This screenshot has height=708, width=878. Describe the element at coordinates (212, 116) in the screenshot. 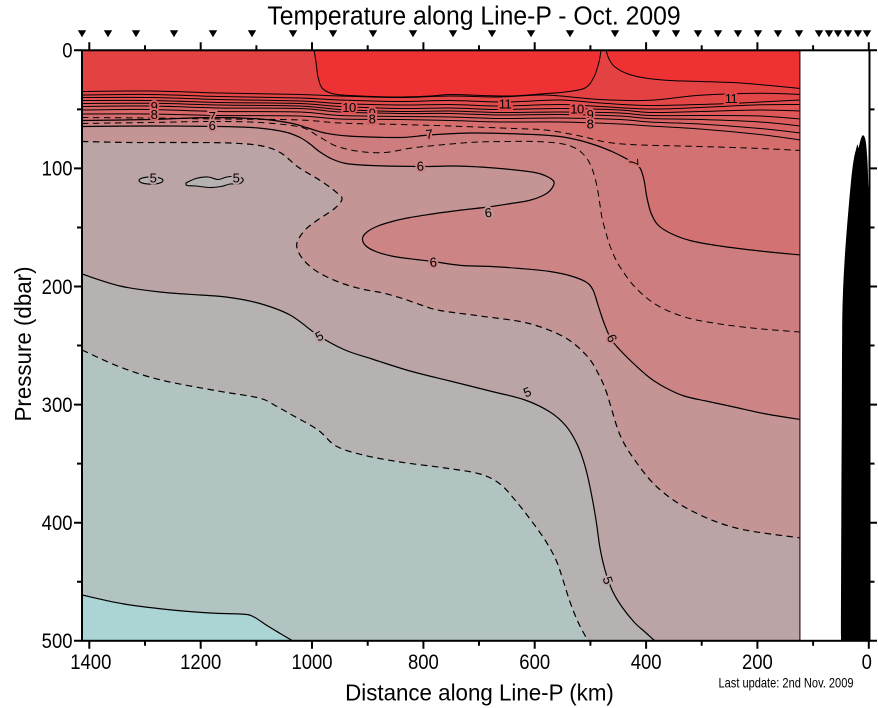

I see `svg-text: 7` at that location.